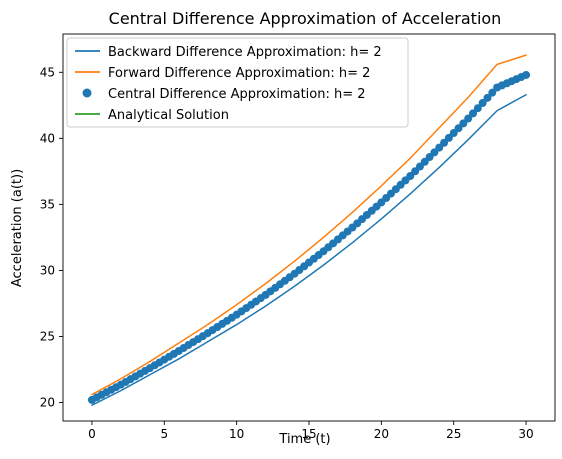  What do you see at coordinates (92, 434) in the screenshot?
I see `x-tick-label: 0` at bounding box center [92, 434].